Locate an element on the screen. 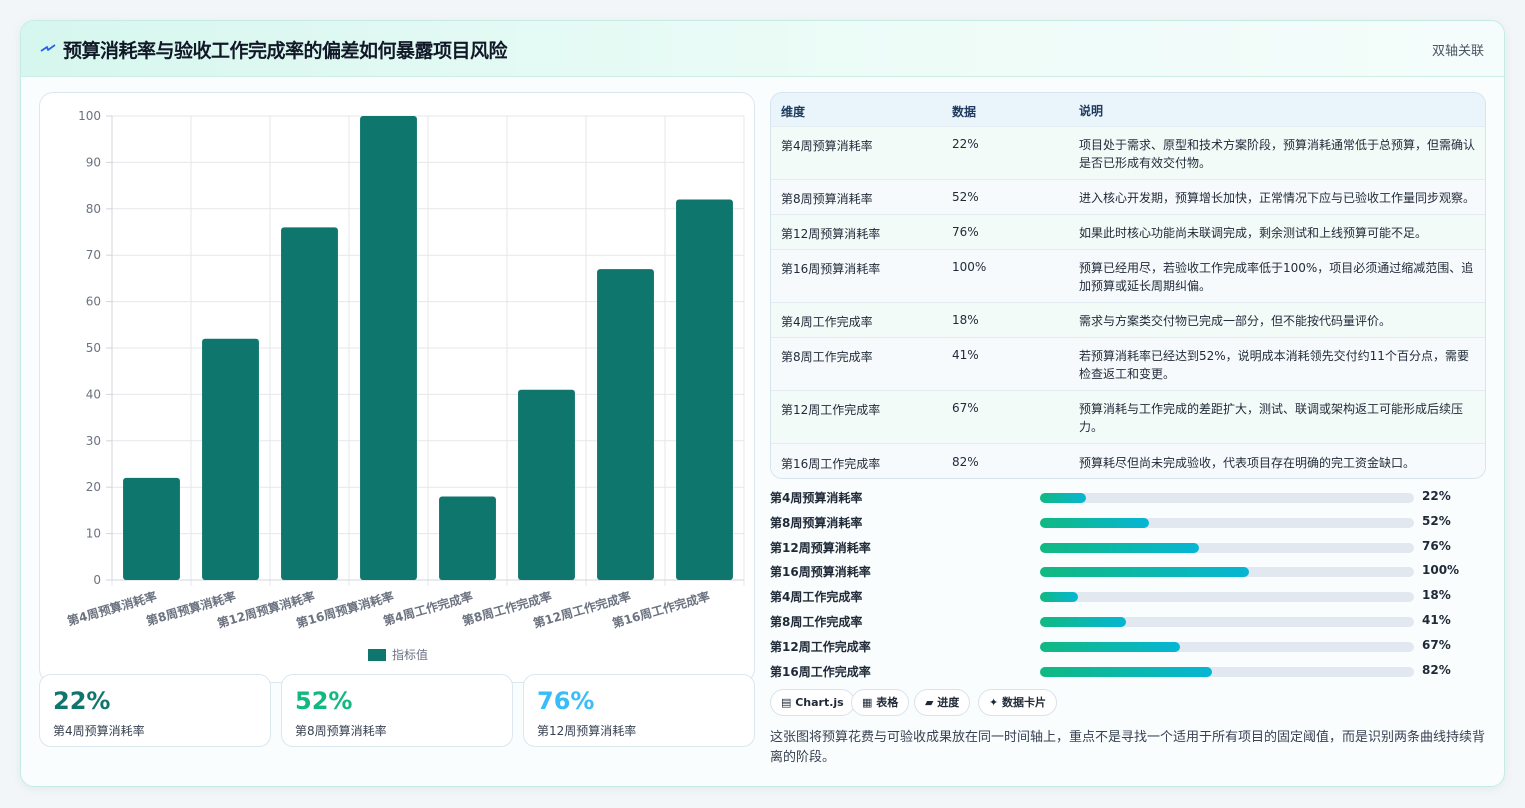 The image size is (1525, 808). stat-value: 52% is located at coordinates (324, 701).